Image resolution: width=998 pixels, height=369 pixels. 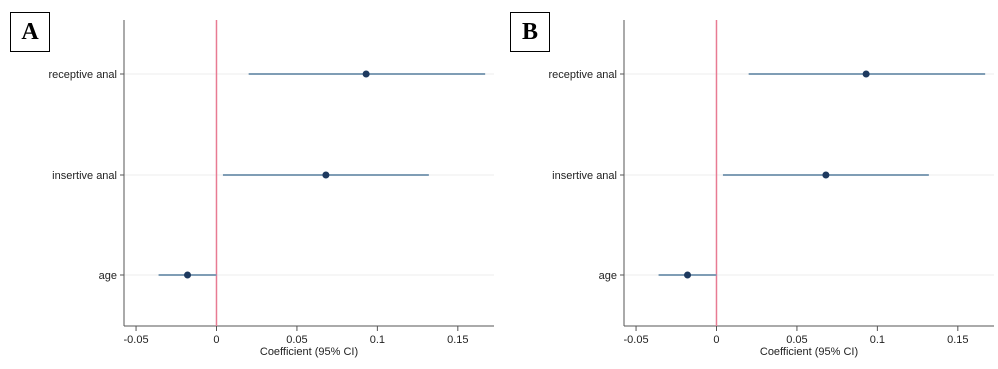 I want to click on category-label-a-0: receptive anal, so click(x=83, y=75).